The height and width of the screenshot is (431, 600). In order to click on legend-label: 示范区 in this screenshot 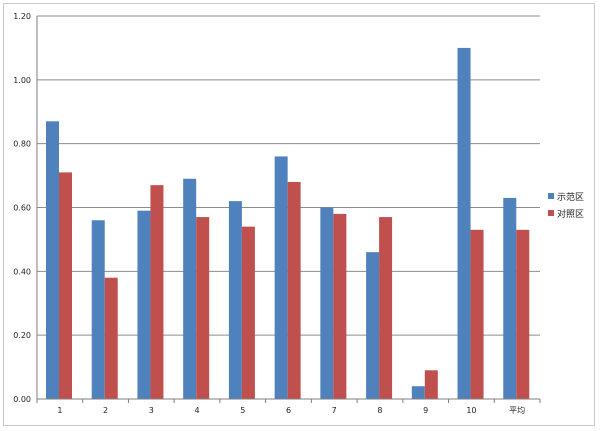, I will do `click(570, 197)`.